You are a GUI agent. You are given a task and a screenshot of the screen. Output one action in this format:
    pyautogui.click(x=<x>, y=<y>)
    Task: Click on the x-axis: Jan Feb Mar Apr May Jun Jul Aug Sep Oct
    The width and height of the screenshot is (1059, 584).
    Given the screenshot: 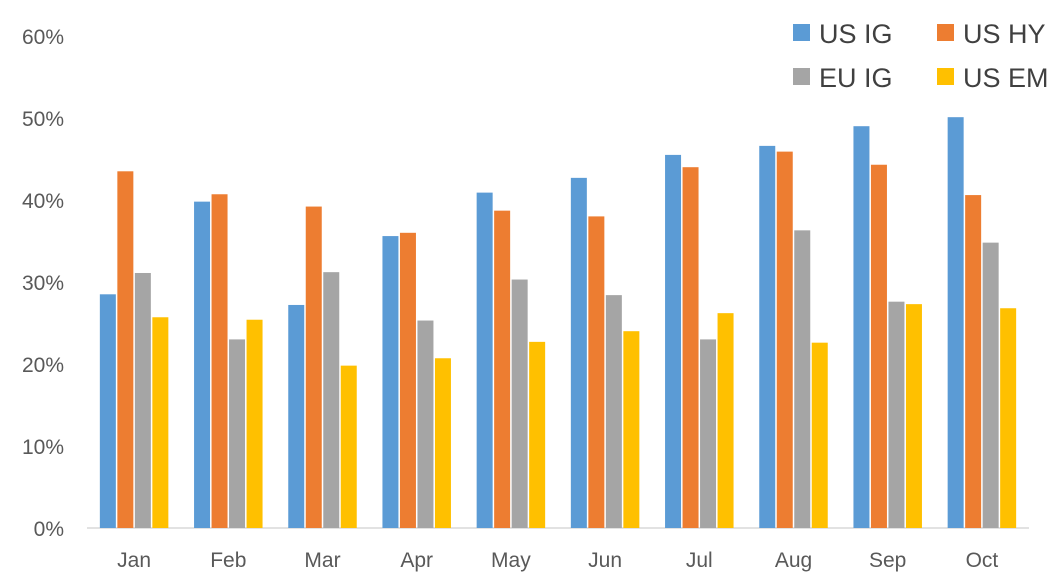 What is the action you would take?
    pyautogui.click(x=558, y=549)
    